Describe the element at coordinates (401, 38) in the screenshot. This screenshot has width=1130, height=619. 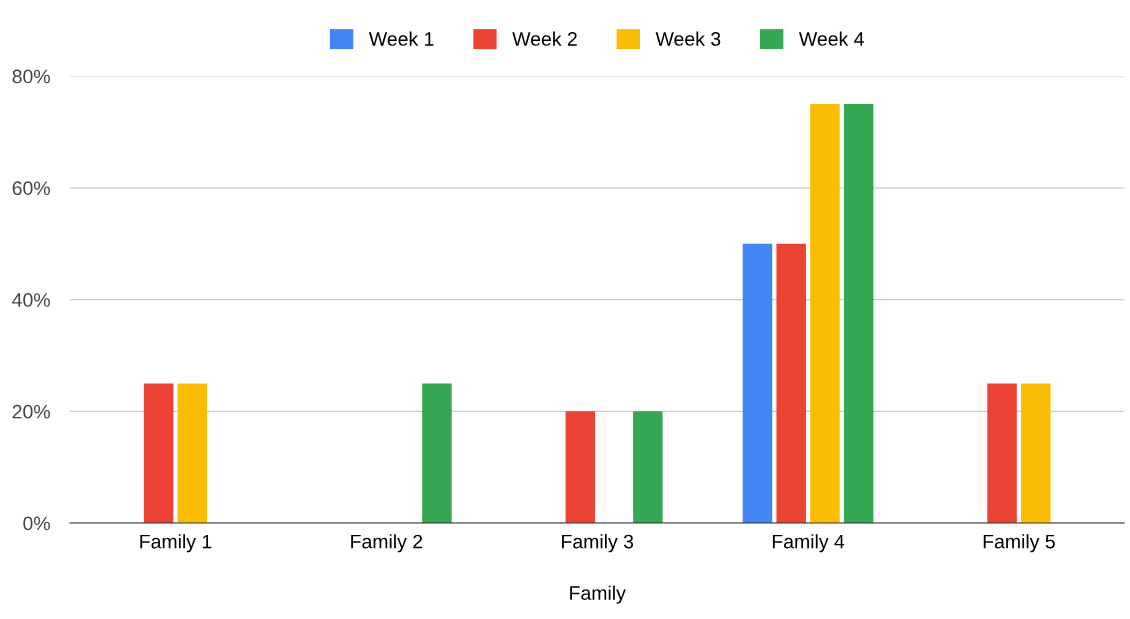
I see `legend-label: Week 1` at that location.